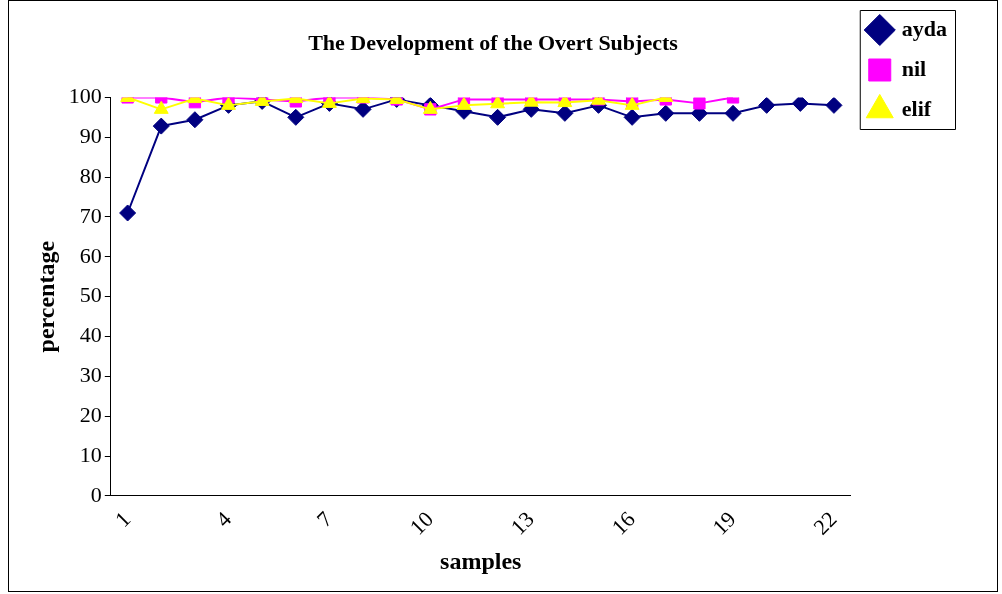  What do you see at coordinates (96, 494) in the screenshot?
I see `y-tick-label: 0` at bounding box center [96, 494].